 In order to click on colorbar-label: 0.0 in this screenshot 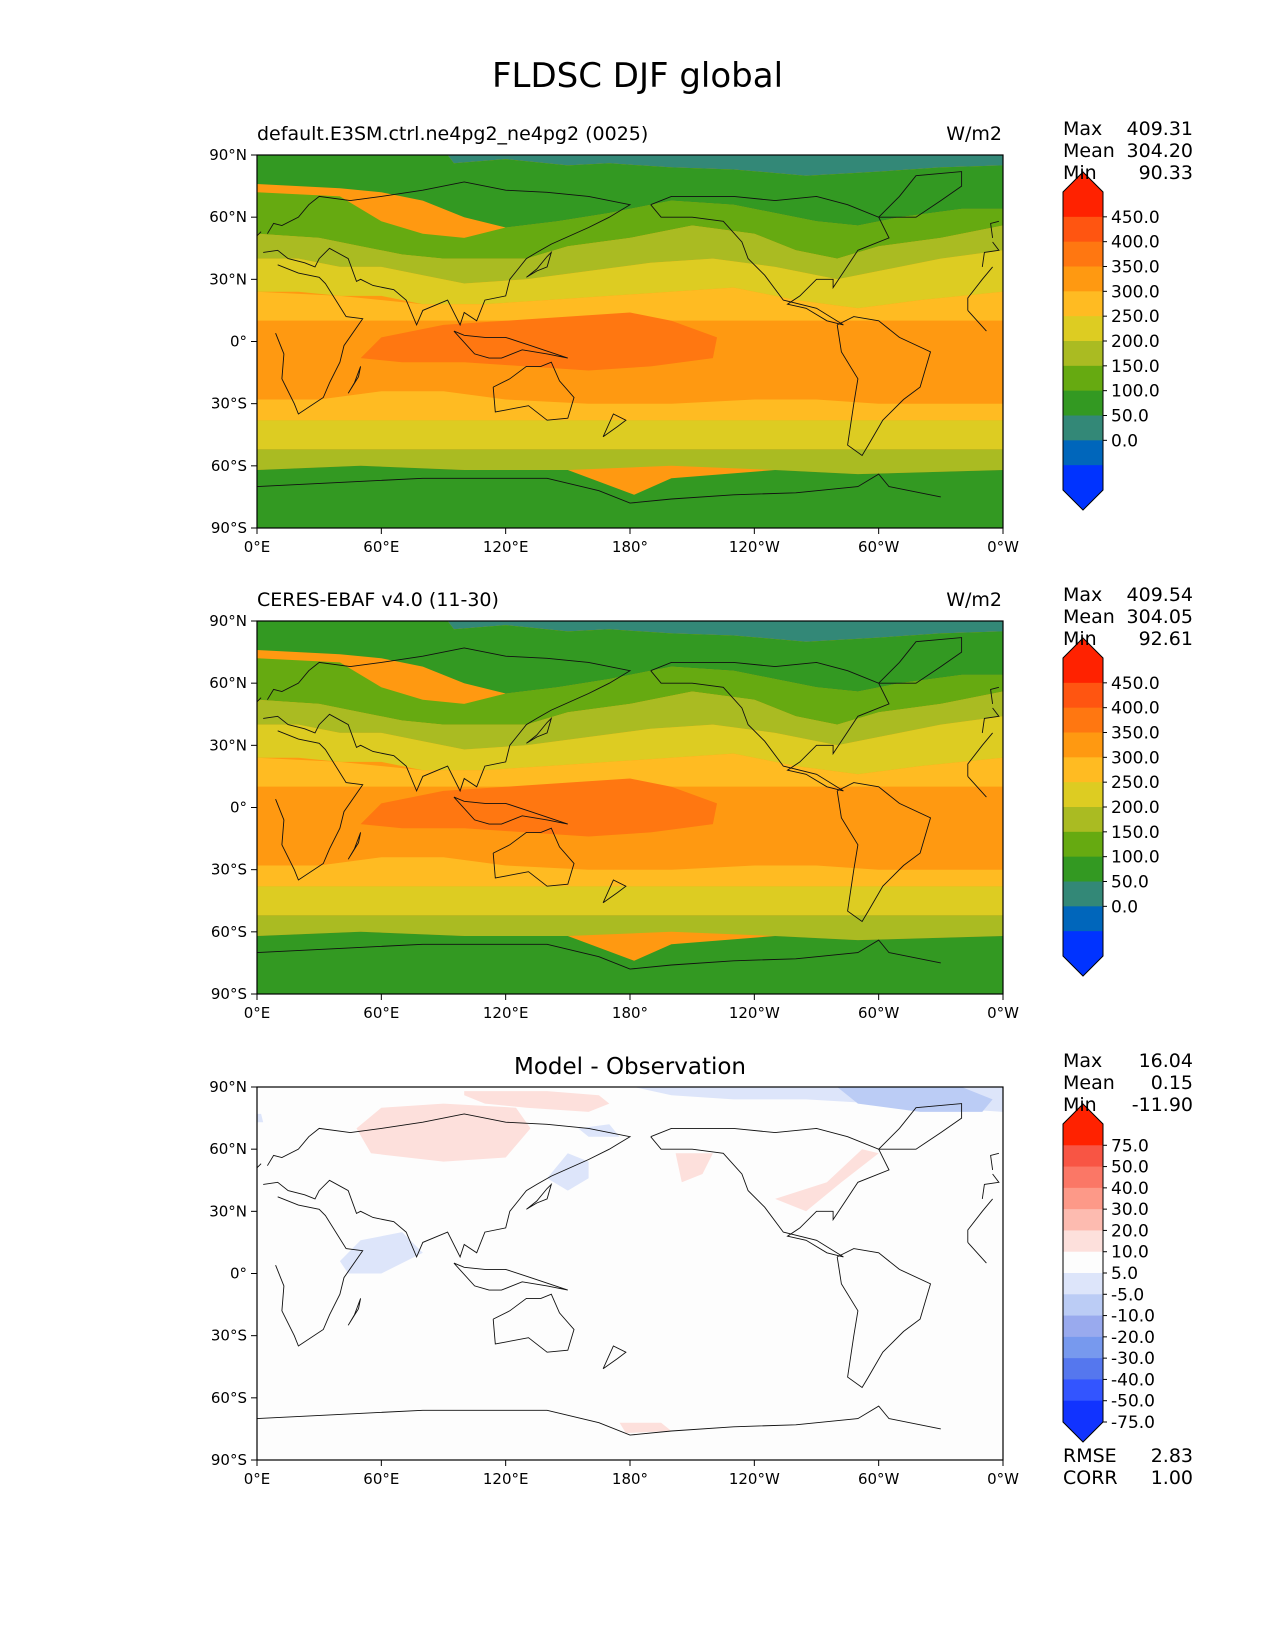, I will do `click(1124, 441)`.